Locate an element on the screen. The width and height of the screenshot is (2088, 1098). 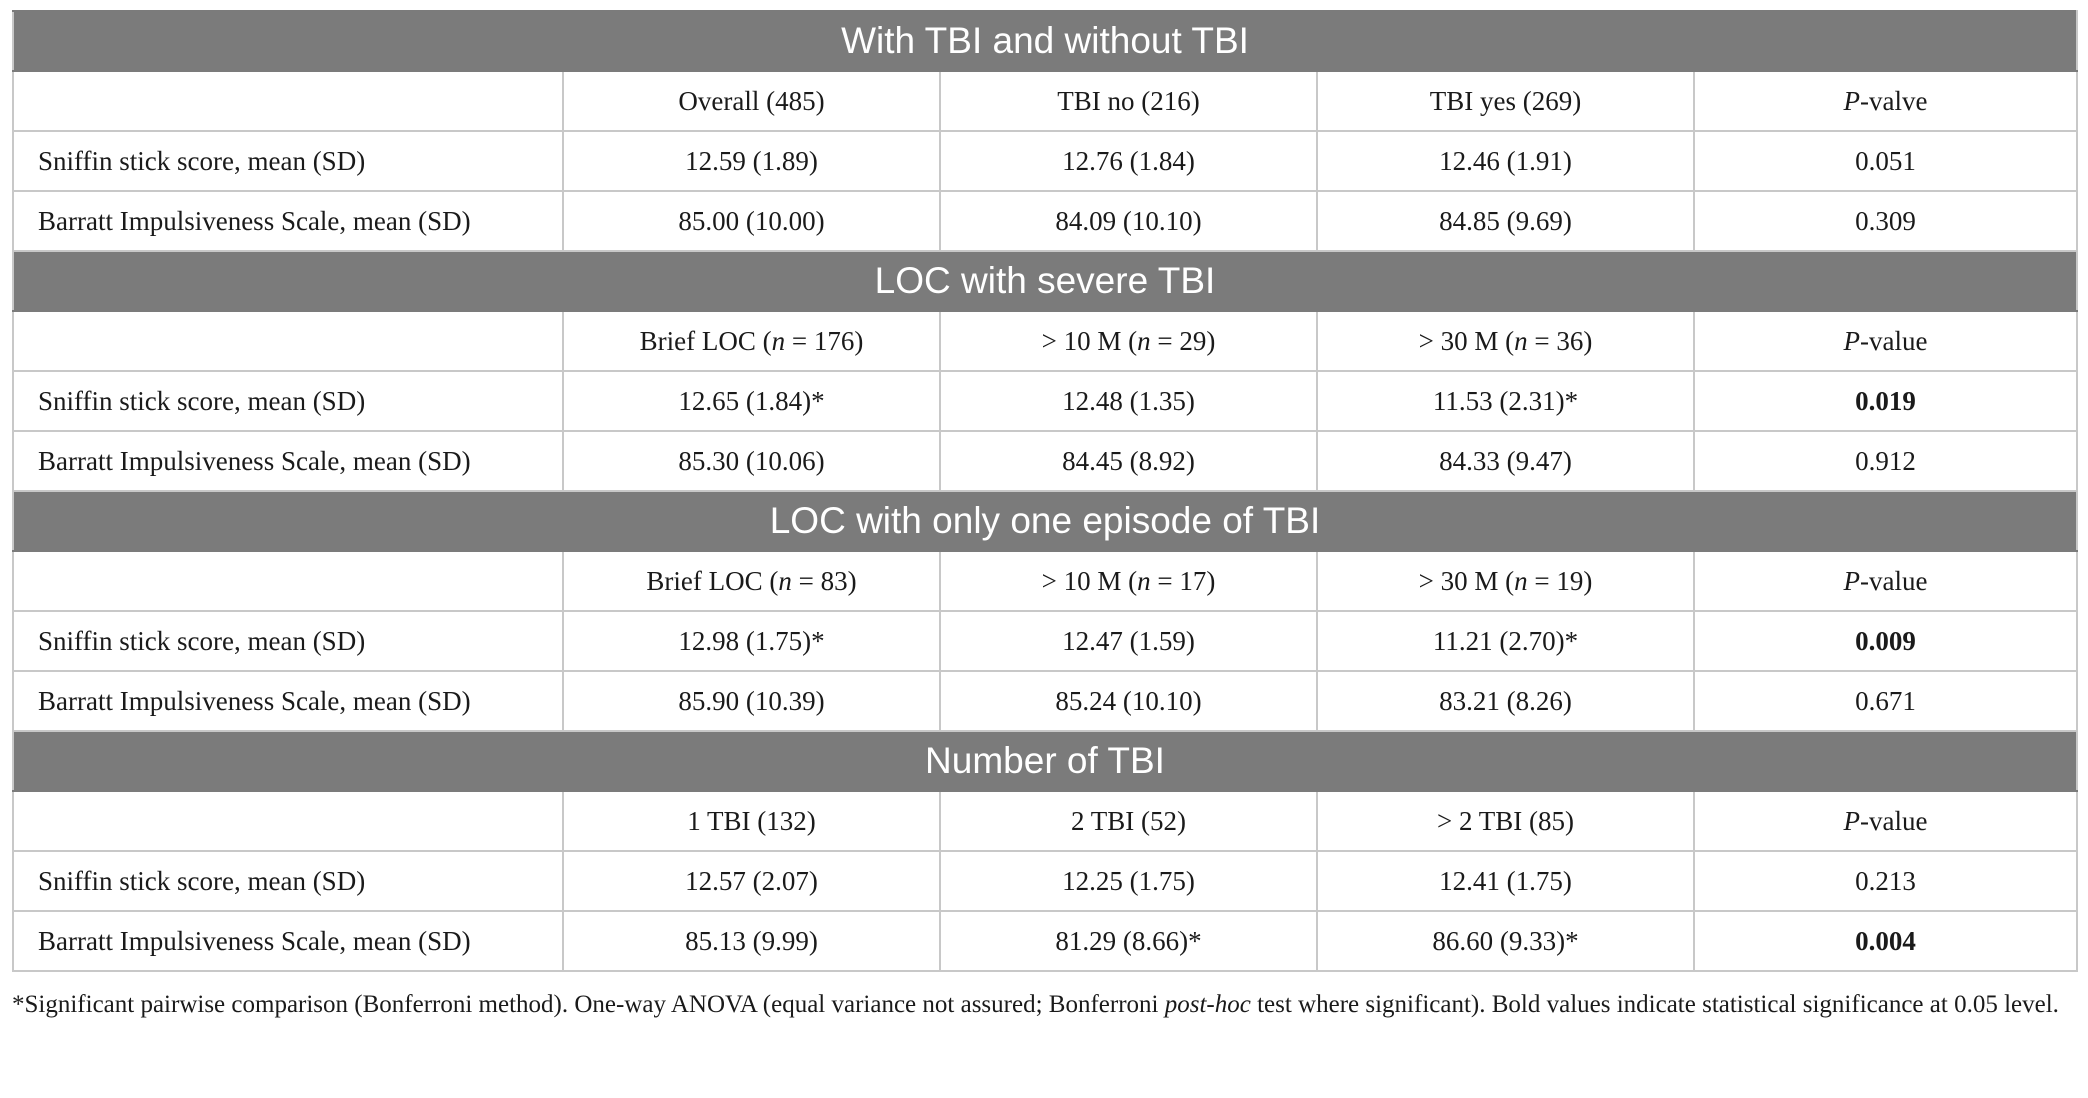
section-title: LOC with severe TBI is located at coordinates (1045, 281).